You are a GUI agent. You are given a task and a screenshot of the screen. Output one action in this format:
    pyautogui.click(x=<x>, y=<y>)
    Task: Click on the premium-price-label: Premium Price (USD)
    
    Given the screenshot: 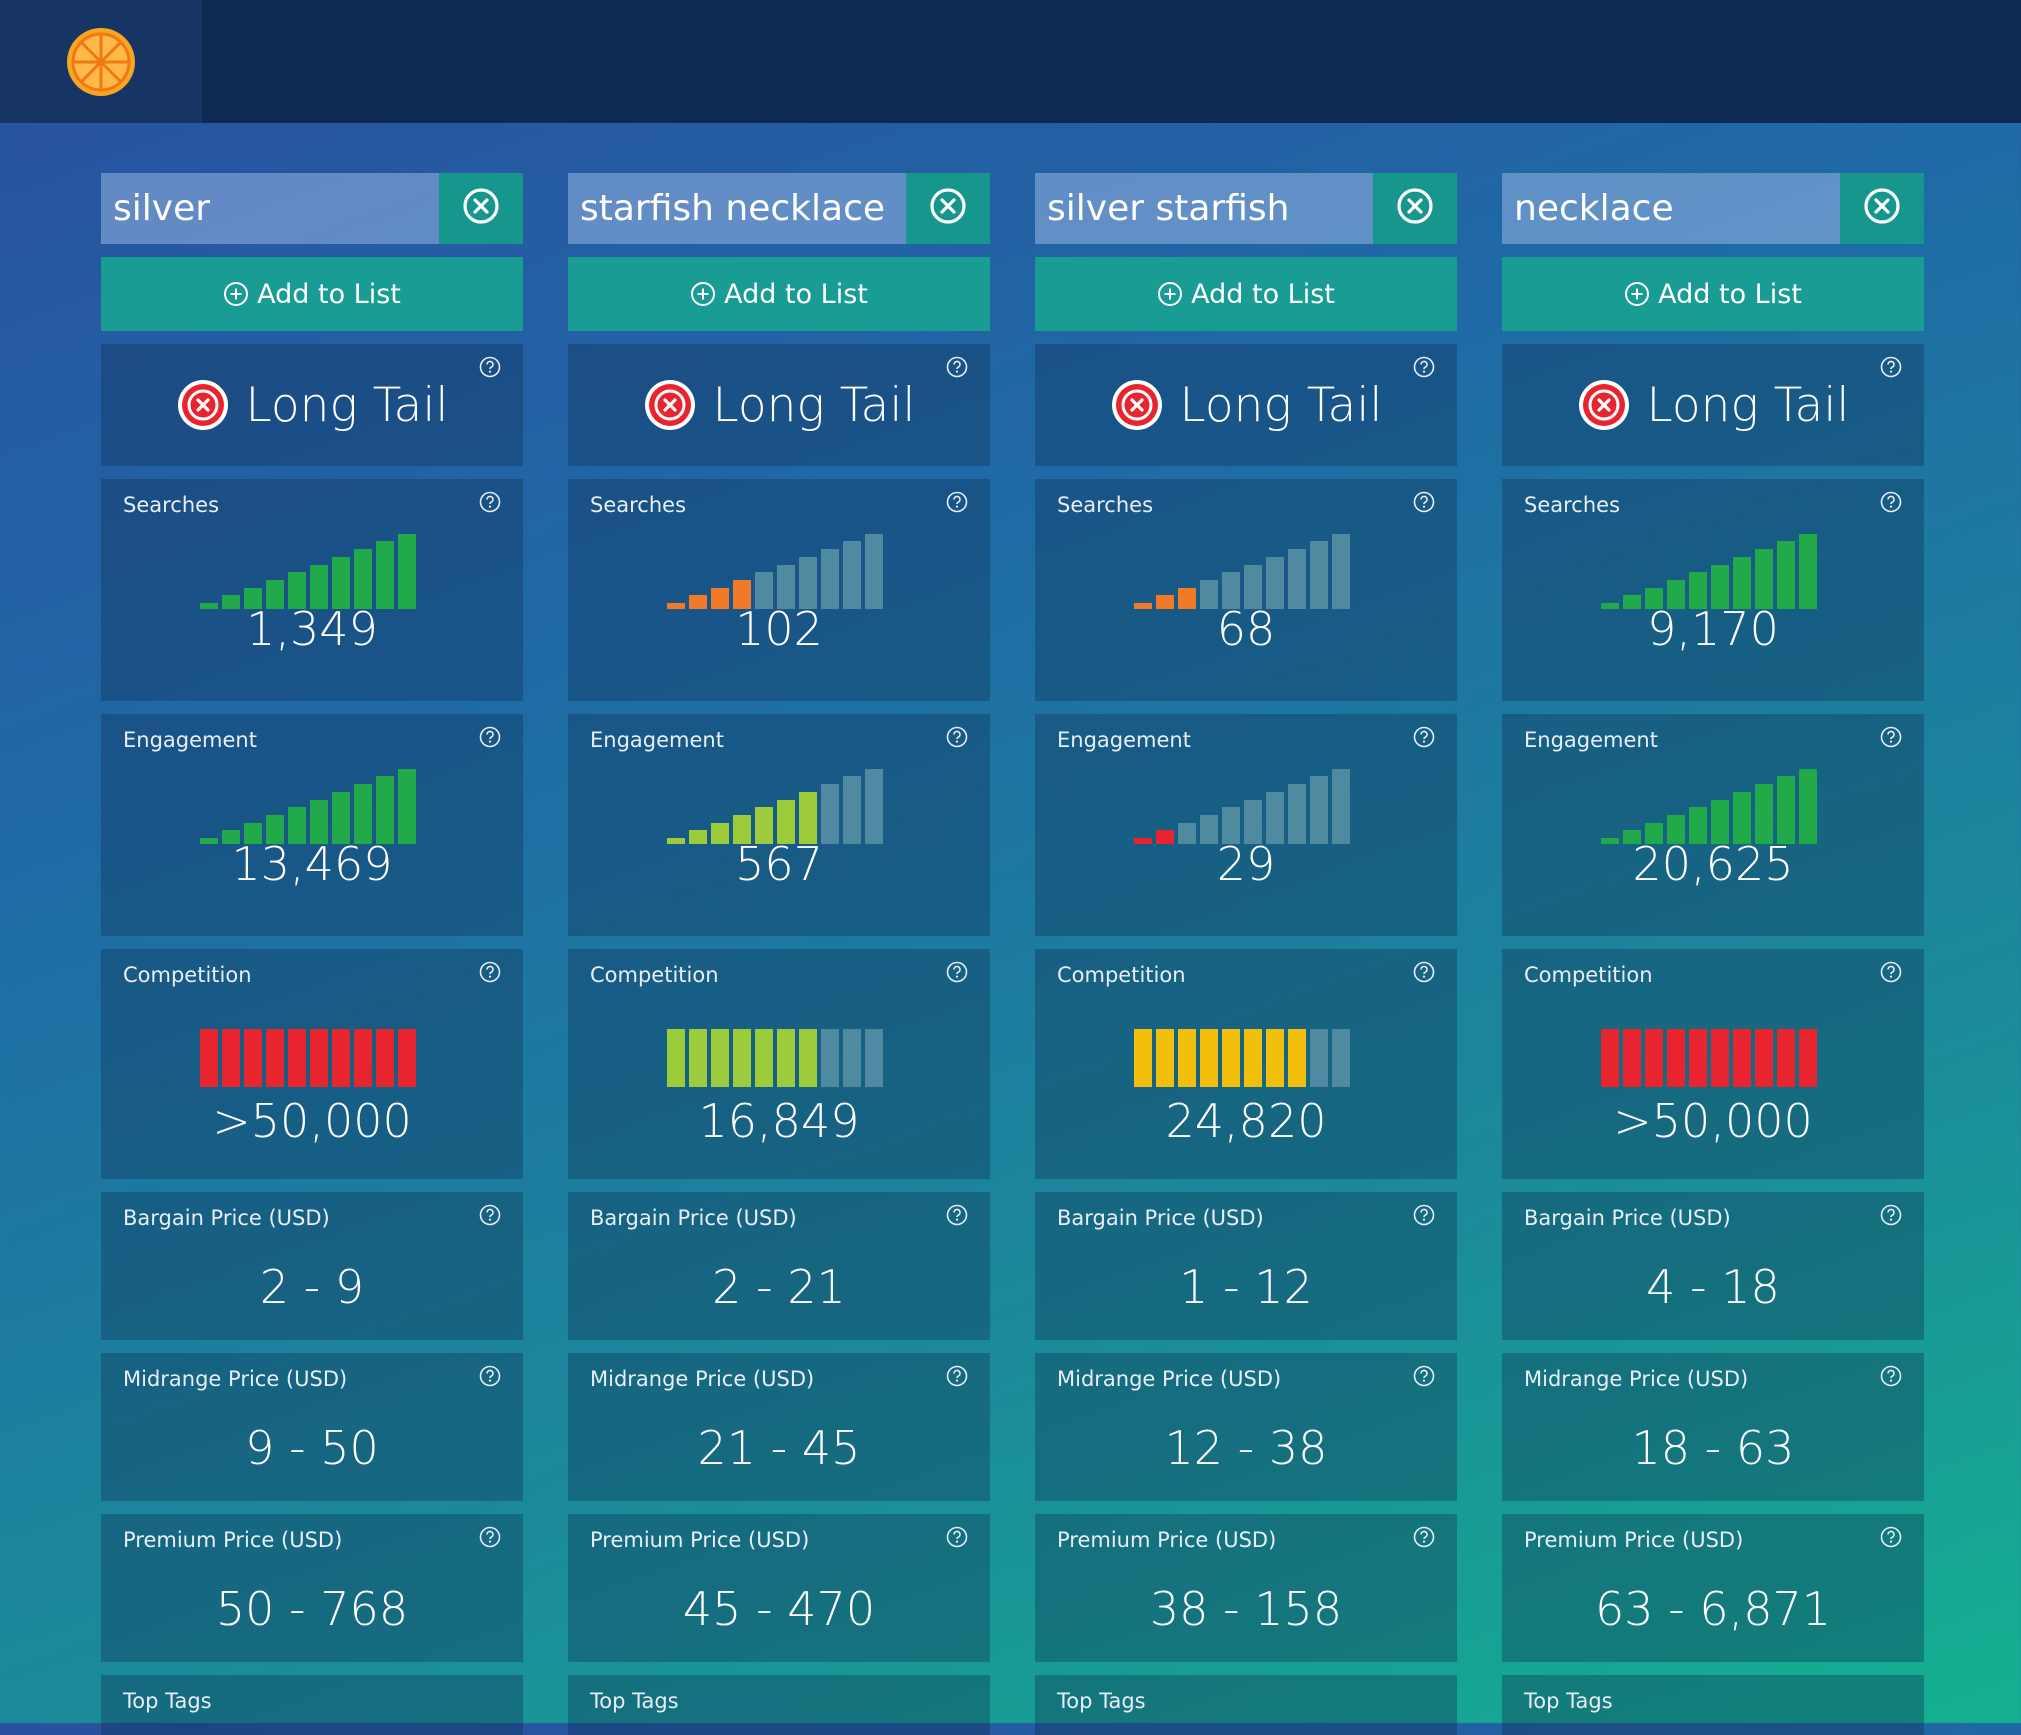 What is the action you would take?
    pyautogui.click(x=233, y=1540)
    